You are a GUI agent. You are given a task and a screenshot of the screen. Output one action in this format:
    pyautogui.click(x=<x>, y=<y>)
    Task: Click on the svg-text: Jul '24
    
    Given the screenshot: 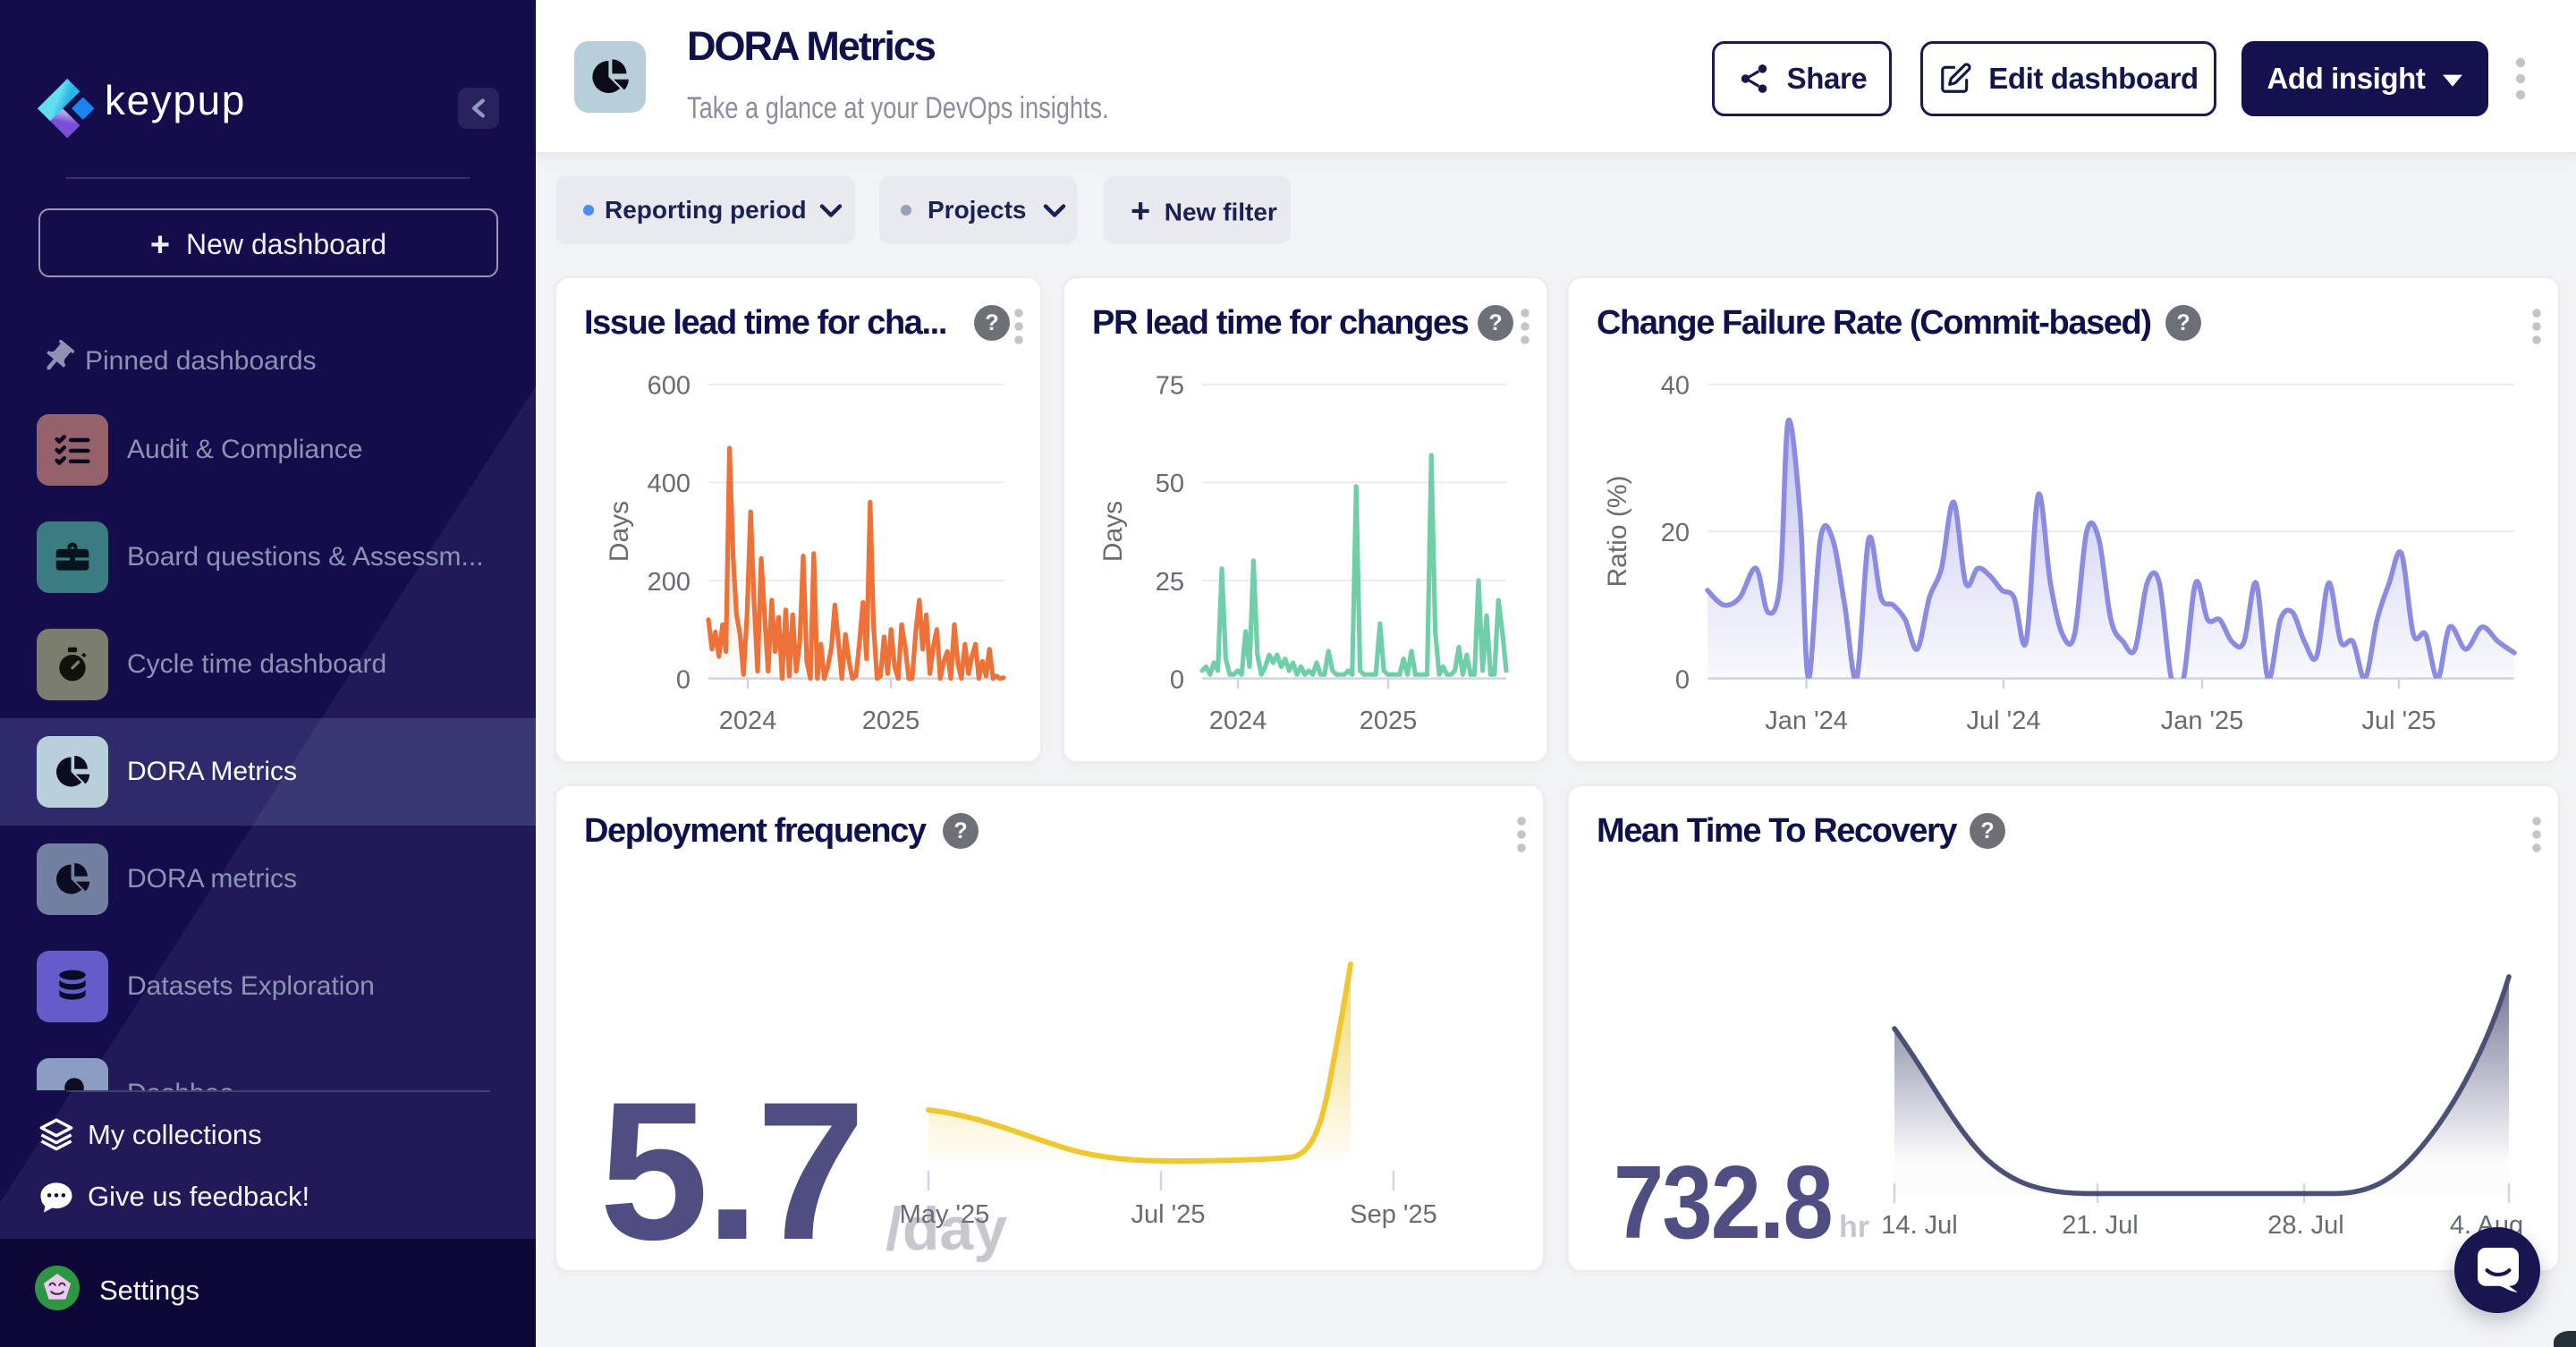 What is the action you would take?
    pyautogui.click(x=2004, y=721)
    